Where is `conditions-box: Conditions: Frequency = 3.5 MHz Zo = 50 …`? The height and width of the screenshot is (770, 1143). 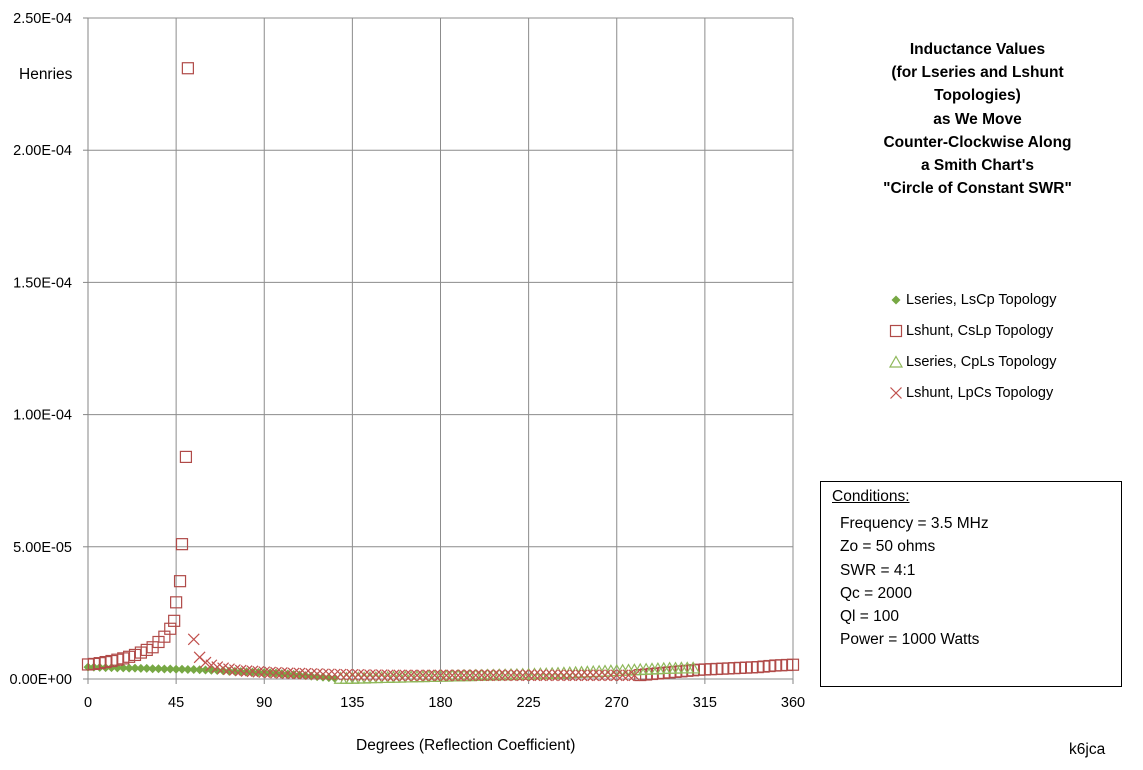 conditions-box: Conditions: Frequency = 3.5 MHz Zo = 50 … is located at coordinates (971, 584).